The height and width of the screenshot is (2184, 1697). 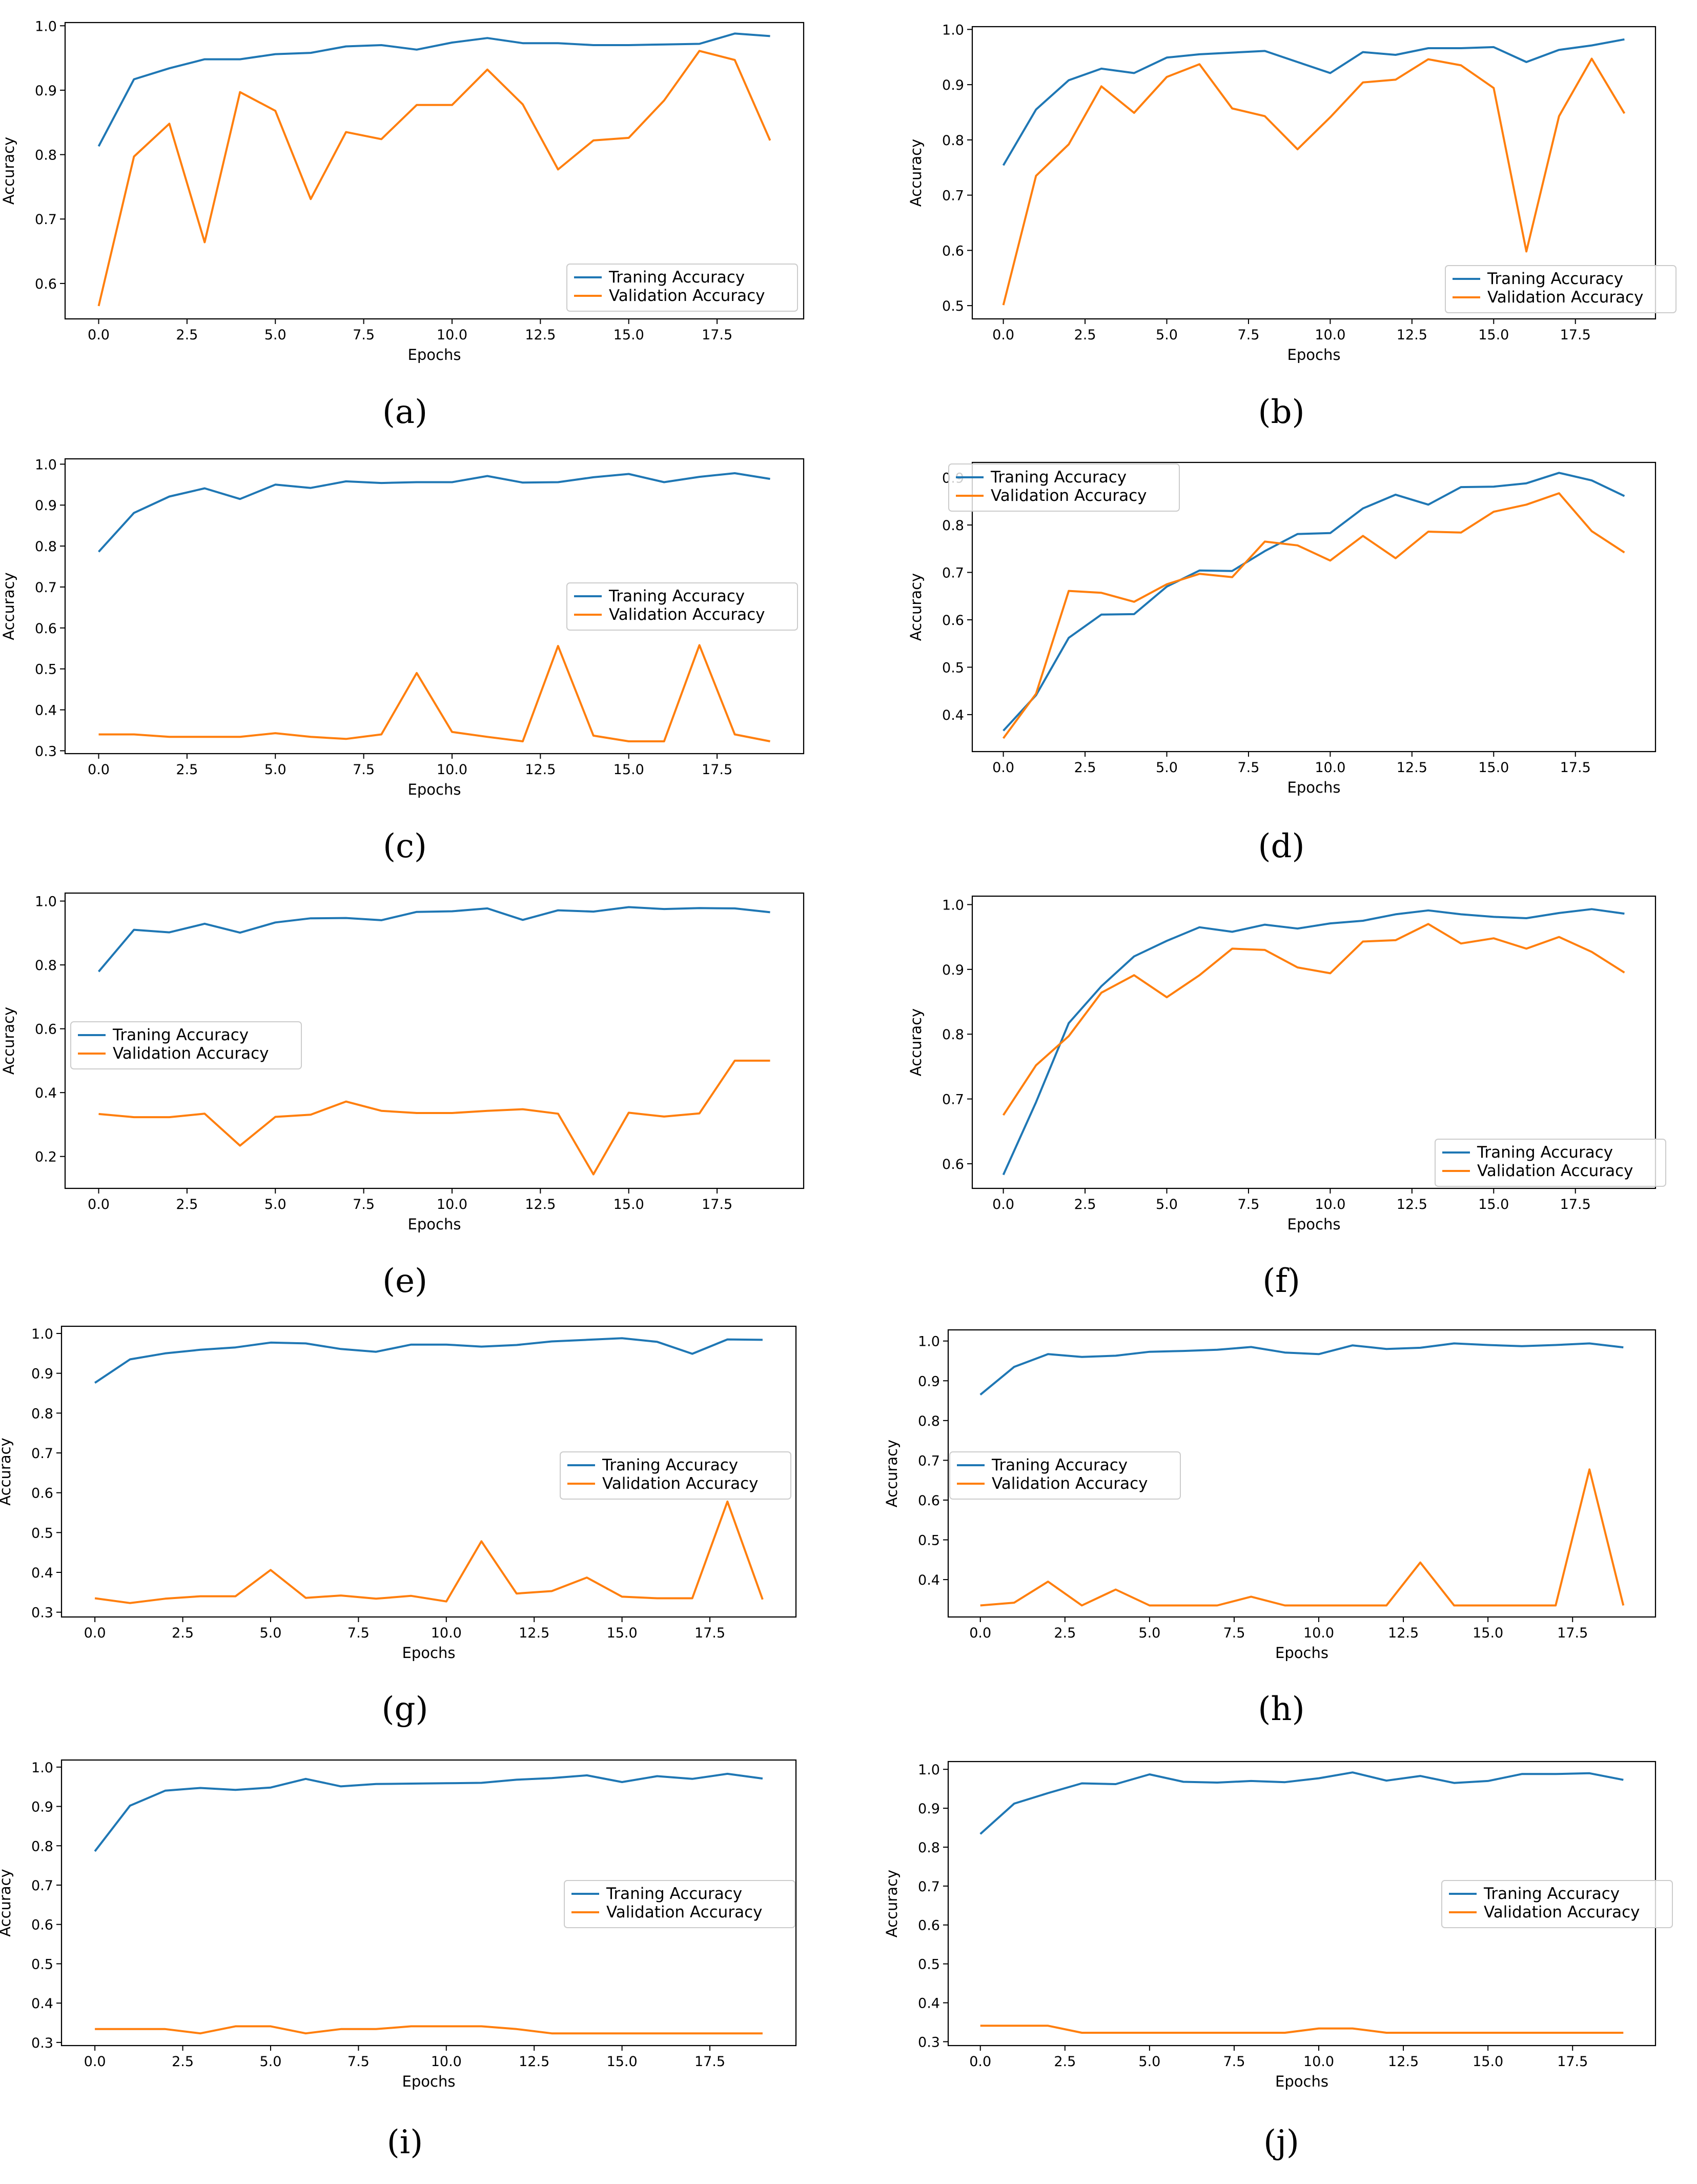 What do you see at coordinates (405, 412) in the screenshot?
I see `panel-label: (a)` at bounding box center [405, 412].